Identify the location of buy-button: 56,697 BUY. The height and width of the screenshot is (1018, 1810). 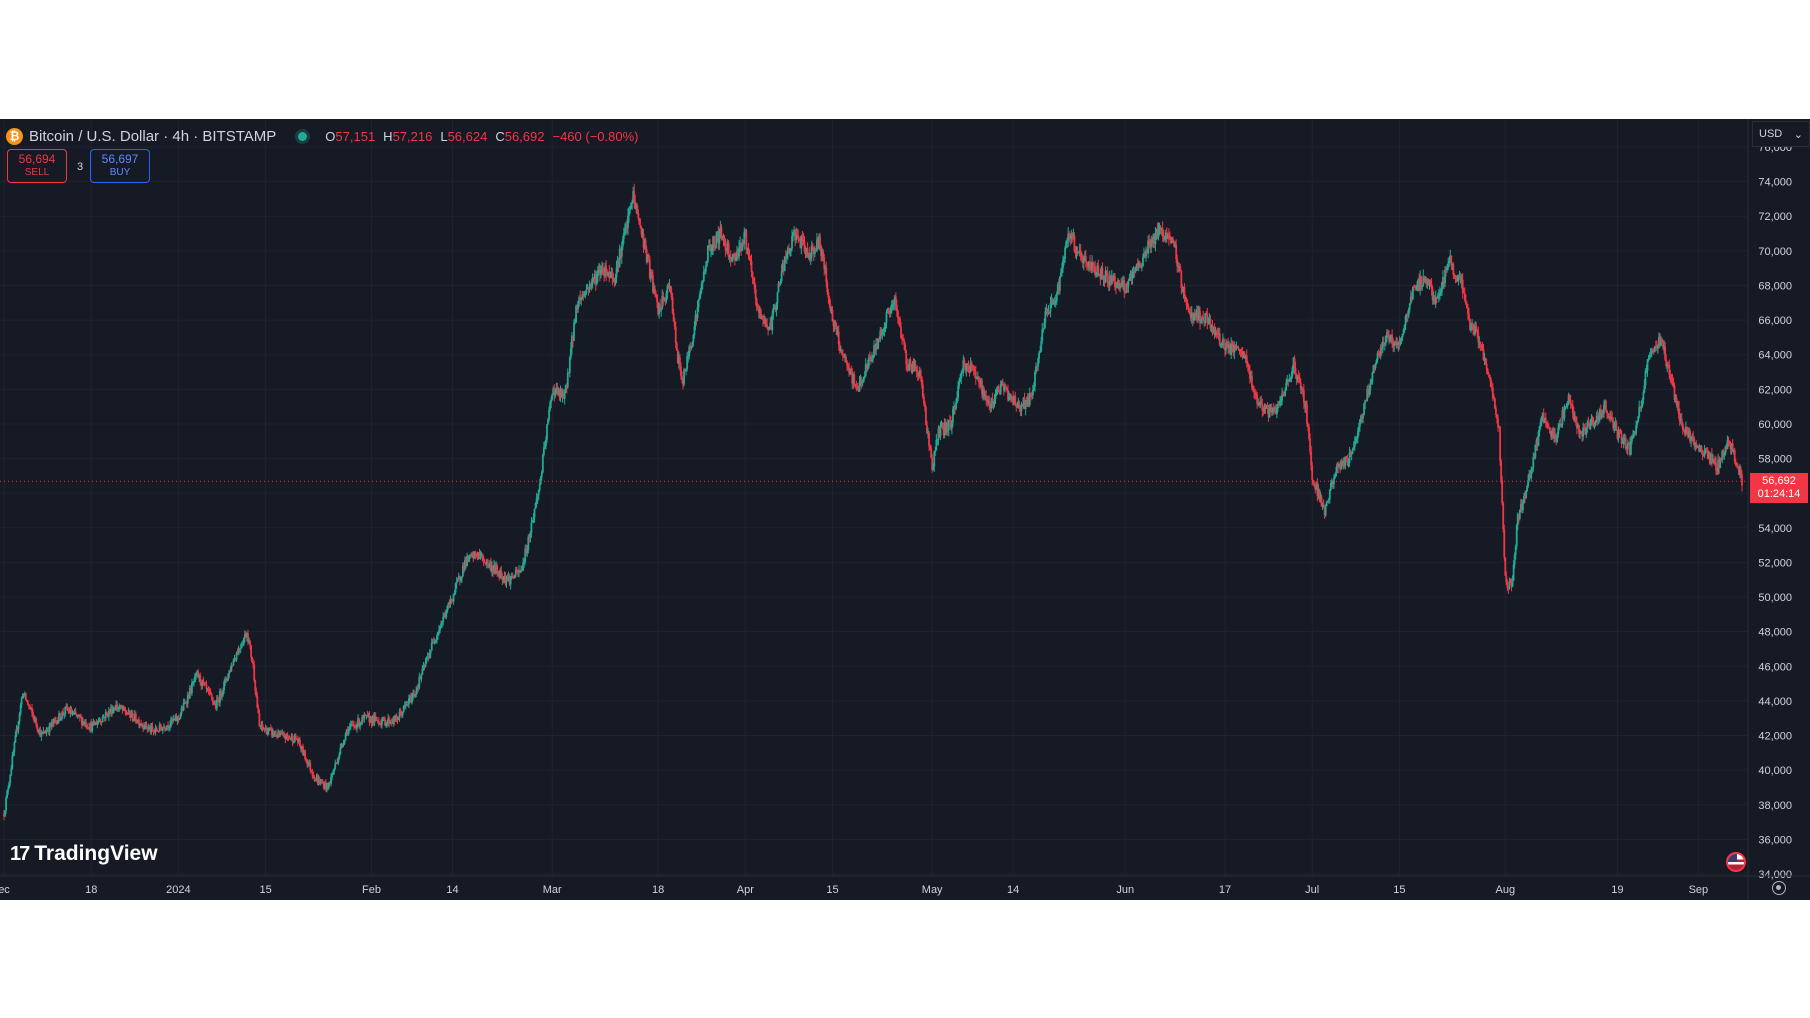
(120, 166).